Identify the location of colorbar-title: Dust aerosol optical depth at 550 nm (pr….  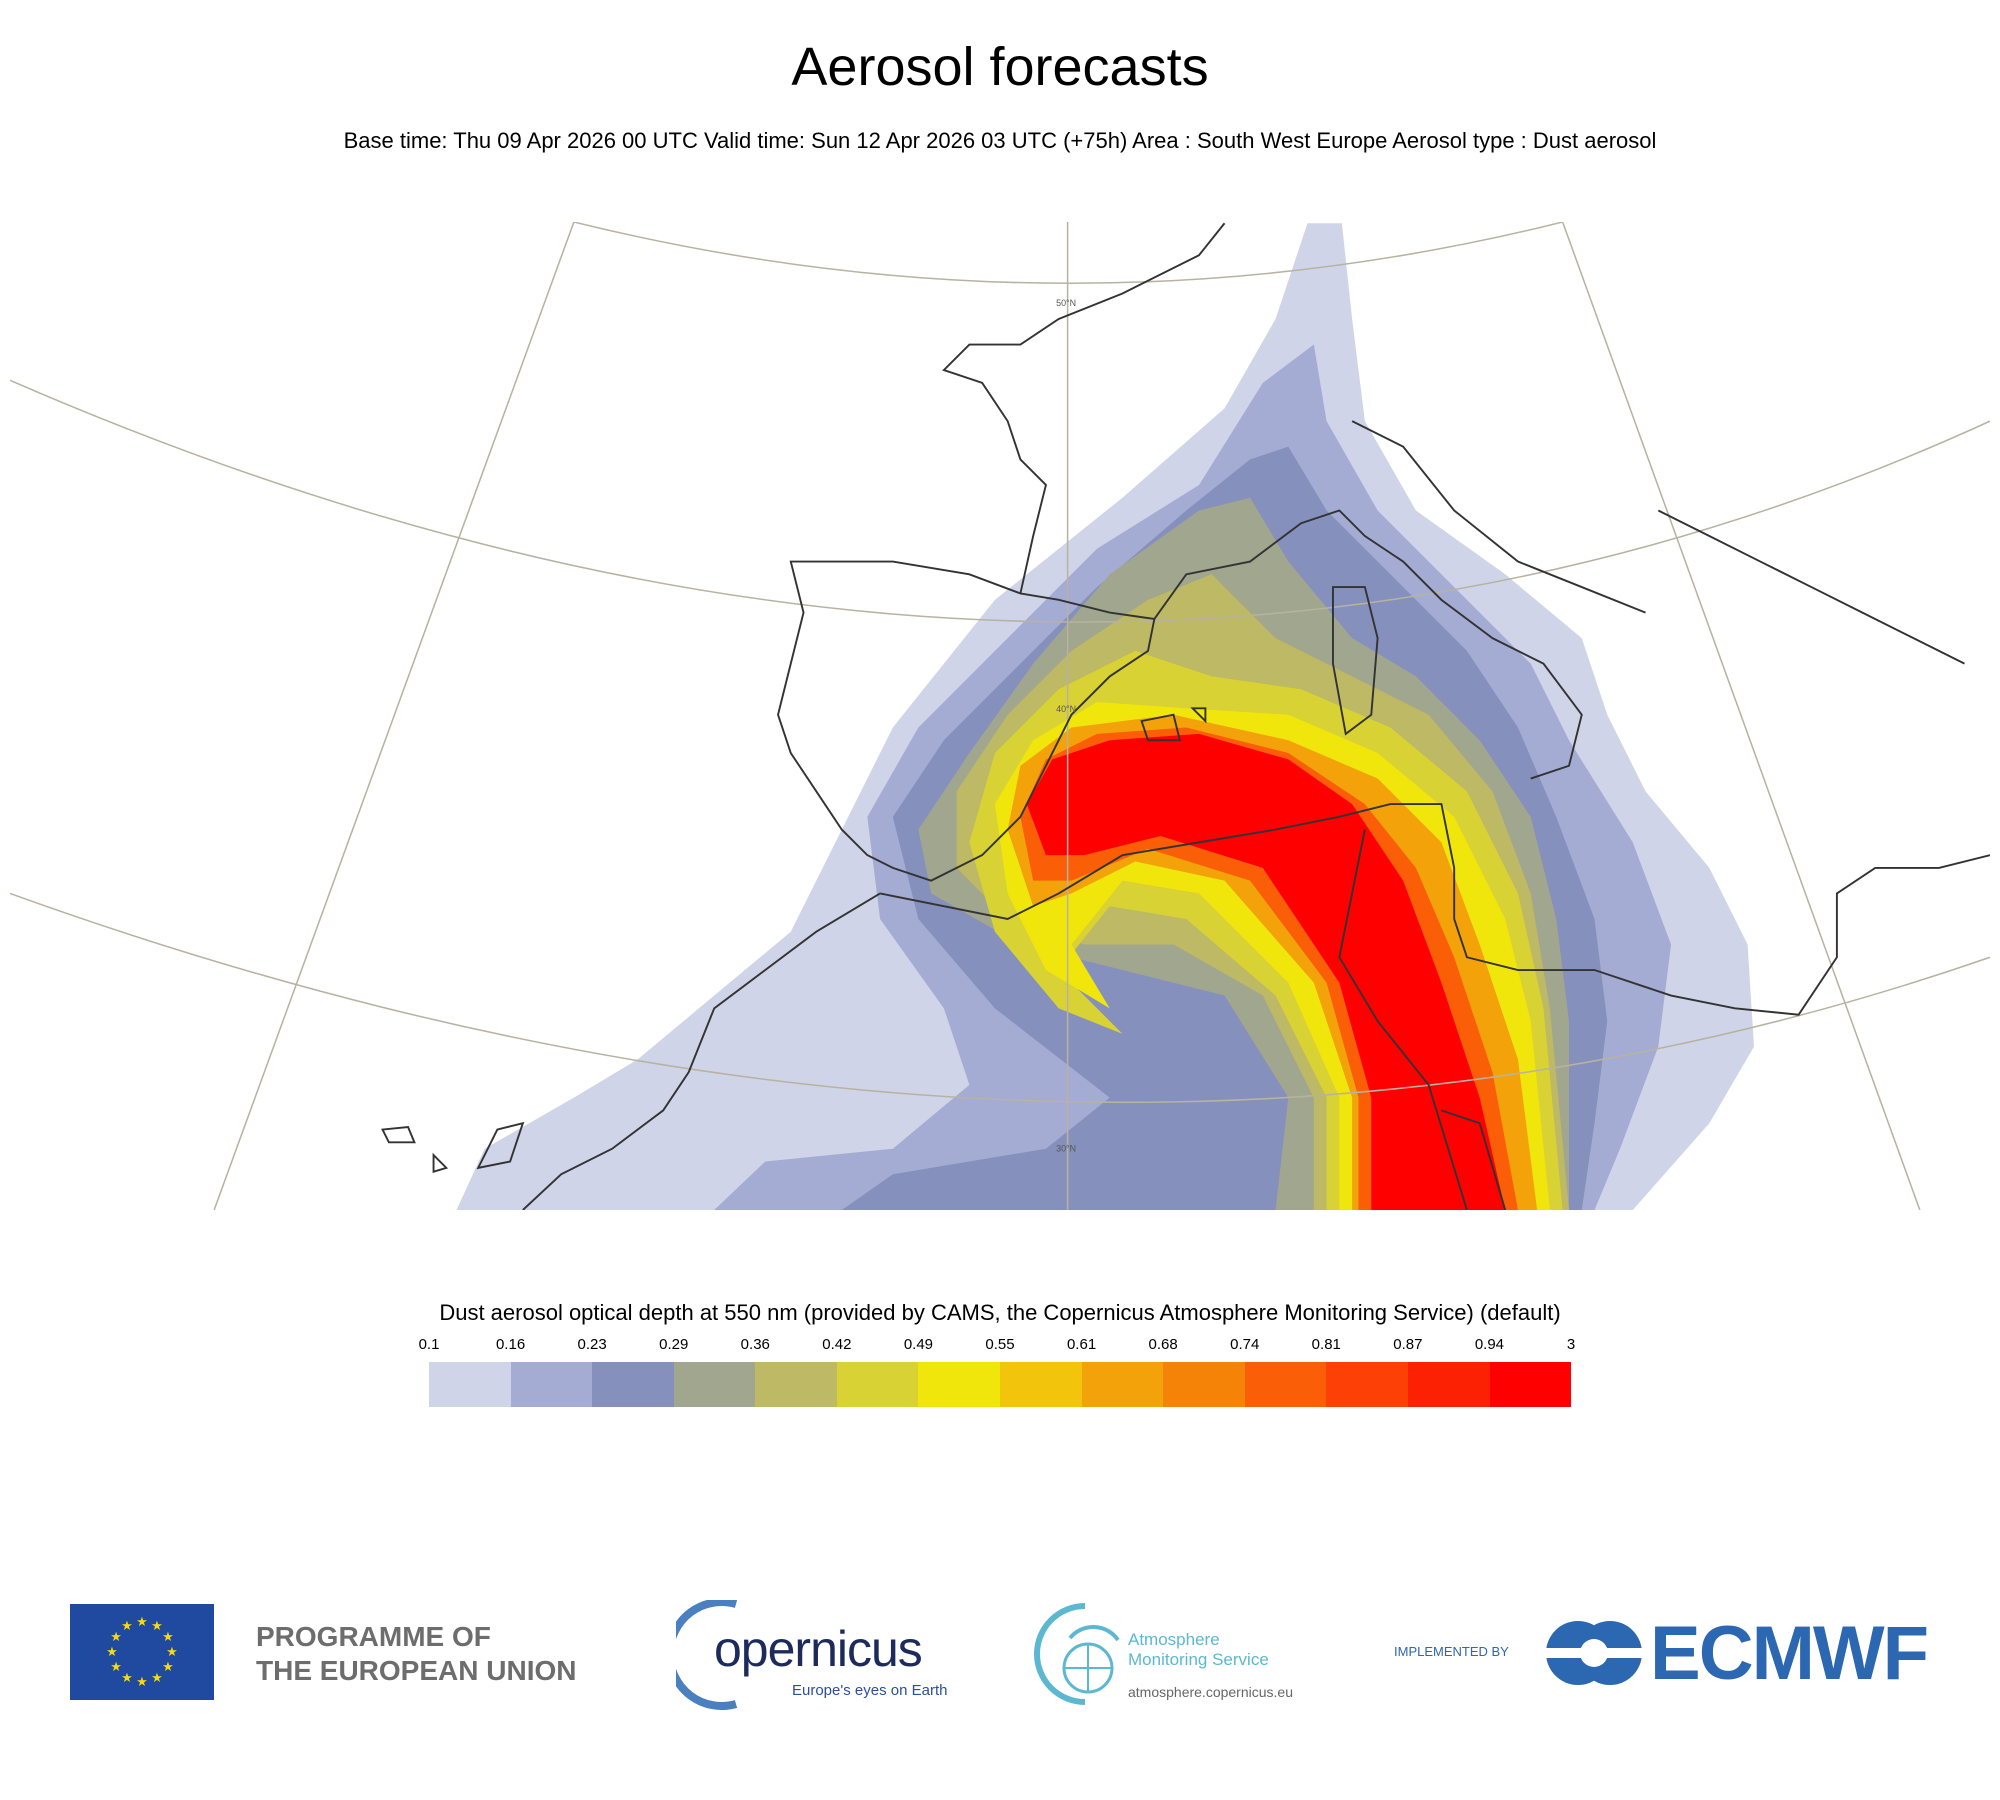
(1000, 1312).